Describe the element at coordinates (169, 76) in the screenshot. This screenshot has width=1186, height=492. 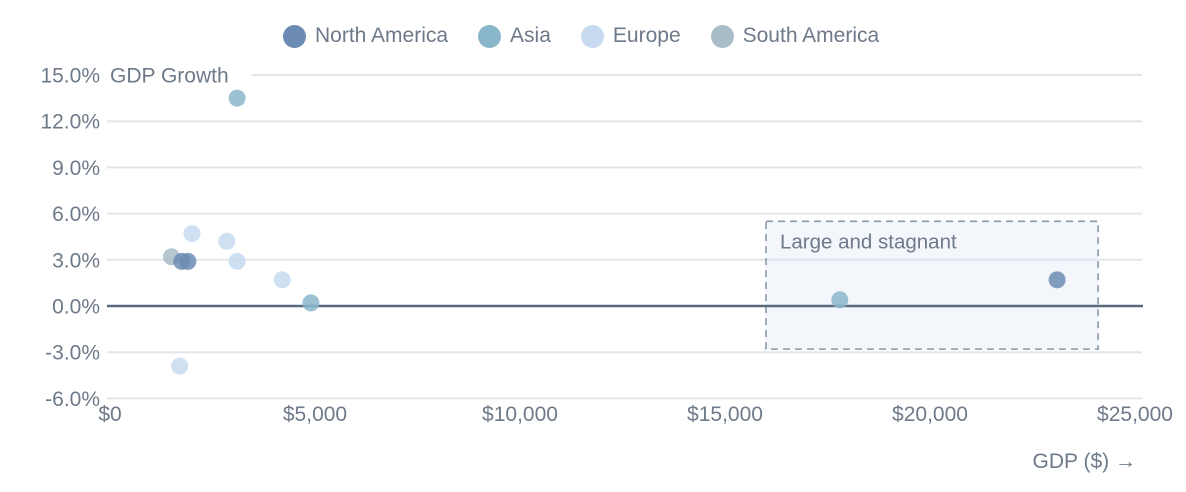
I see `chart-title: GDP Growth` at that location.